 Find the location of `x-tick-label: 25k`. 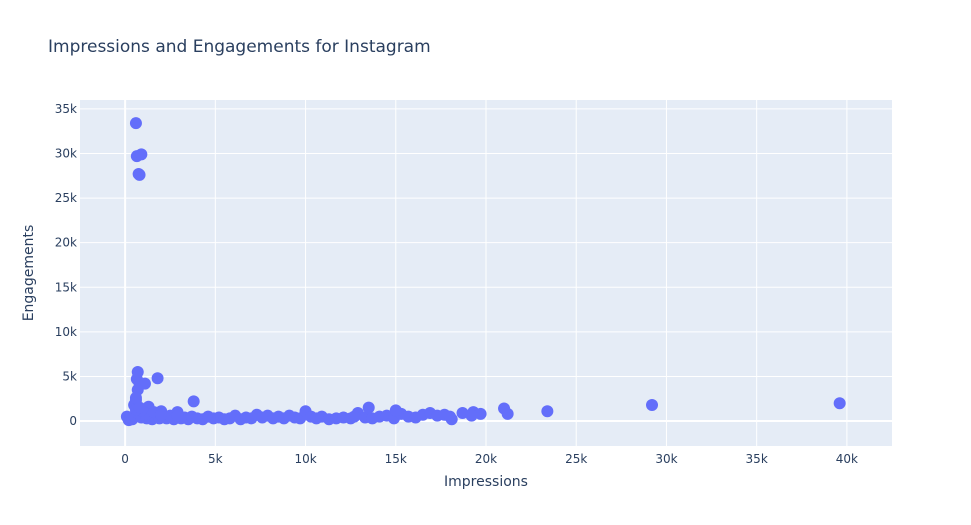

x-tick-label: 25k is located at coordinates (576, 459).